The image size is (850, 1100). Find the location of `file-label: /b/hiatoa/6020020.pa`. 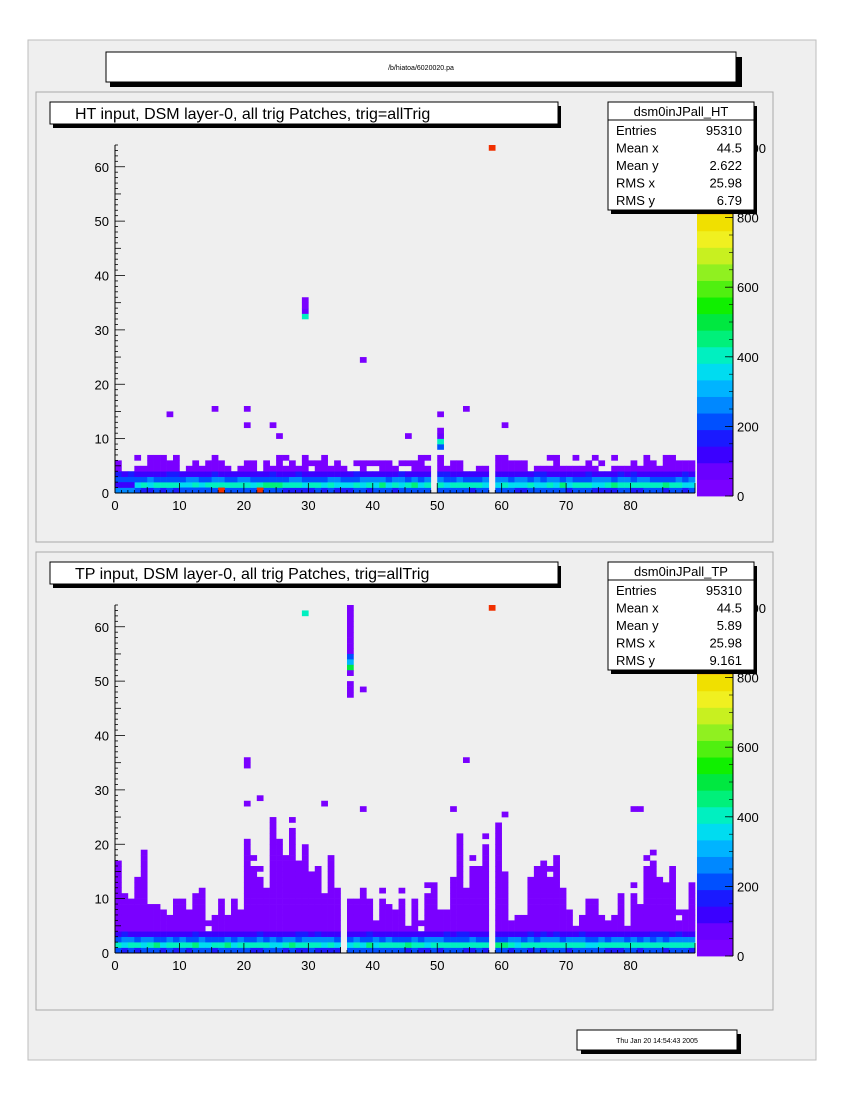

file-label: /b/hiatoa/6020020.pa is located at coordinates (421, 68).